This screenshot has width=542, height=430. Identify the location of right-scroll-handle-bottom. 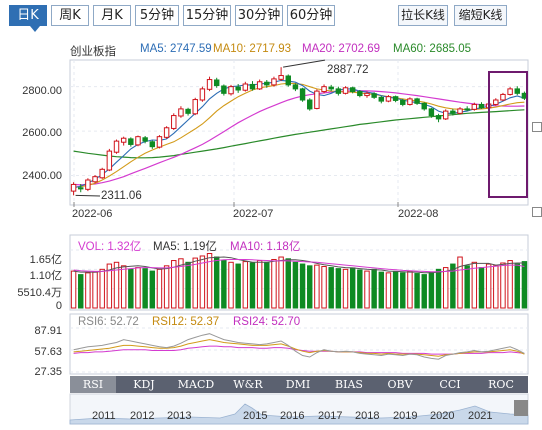
(537, 212).